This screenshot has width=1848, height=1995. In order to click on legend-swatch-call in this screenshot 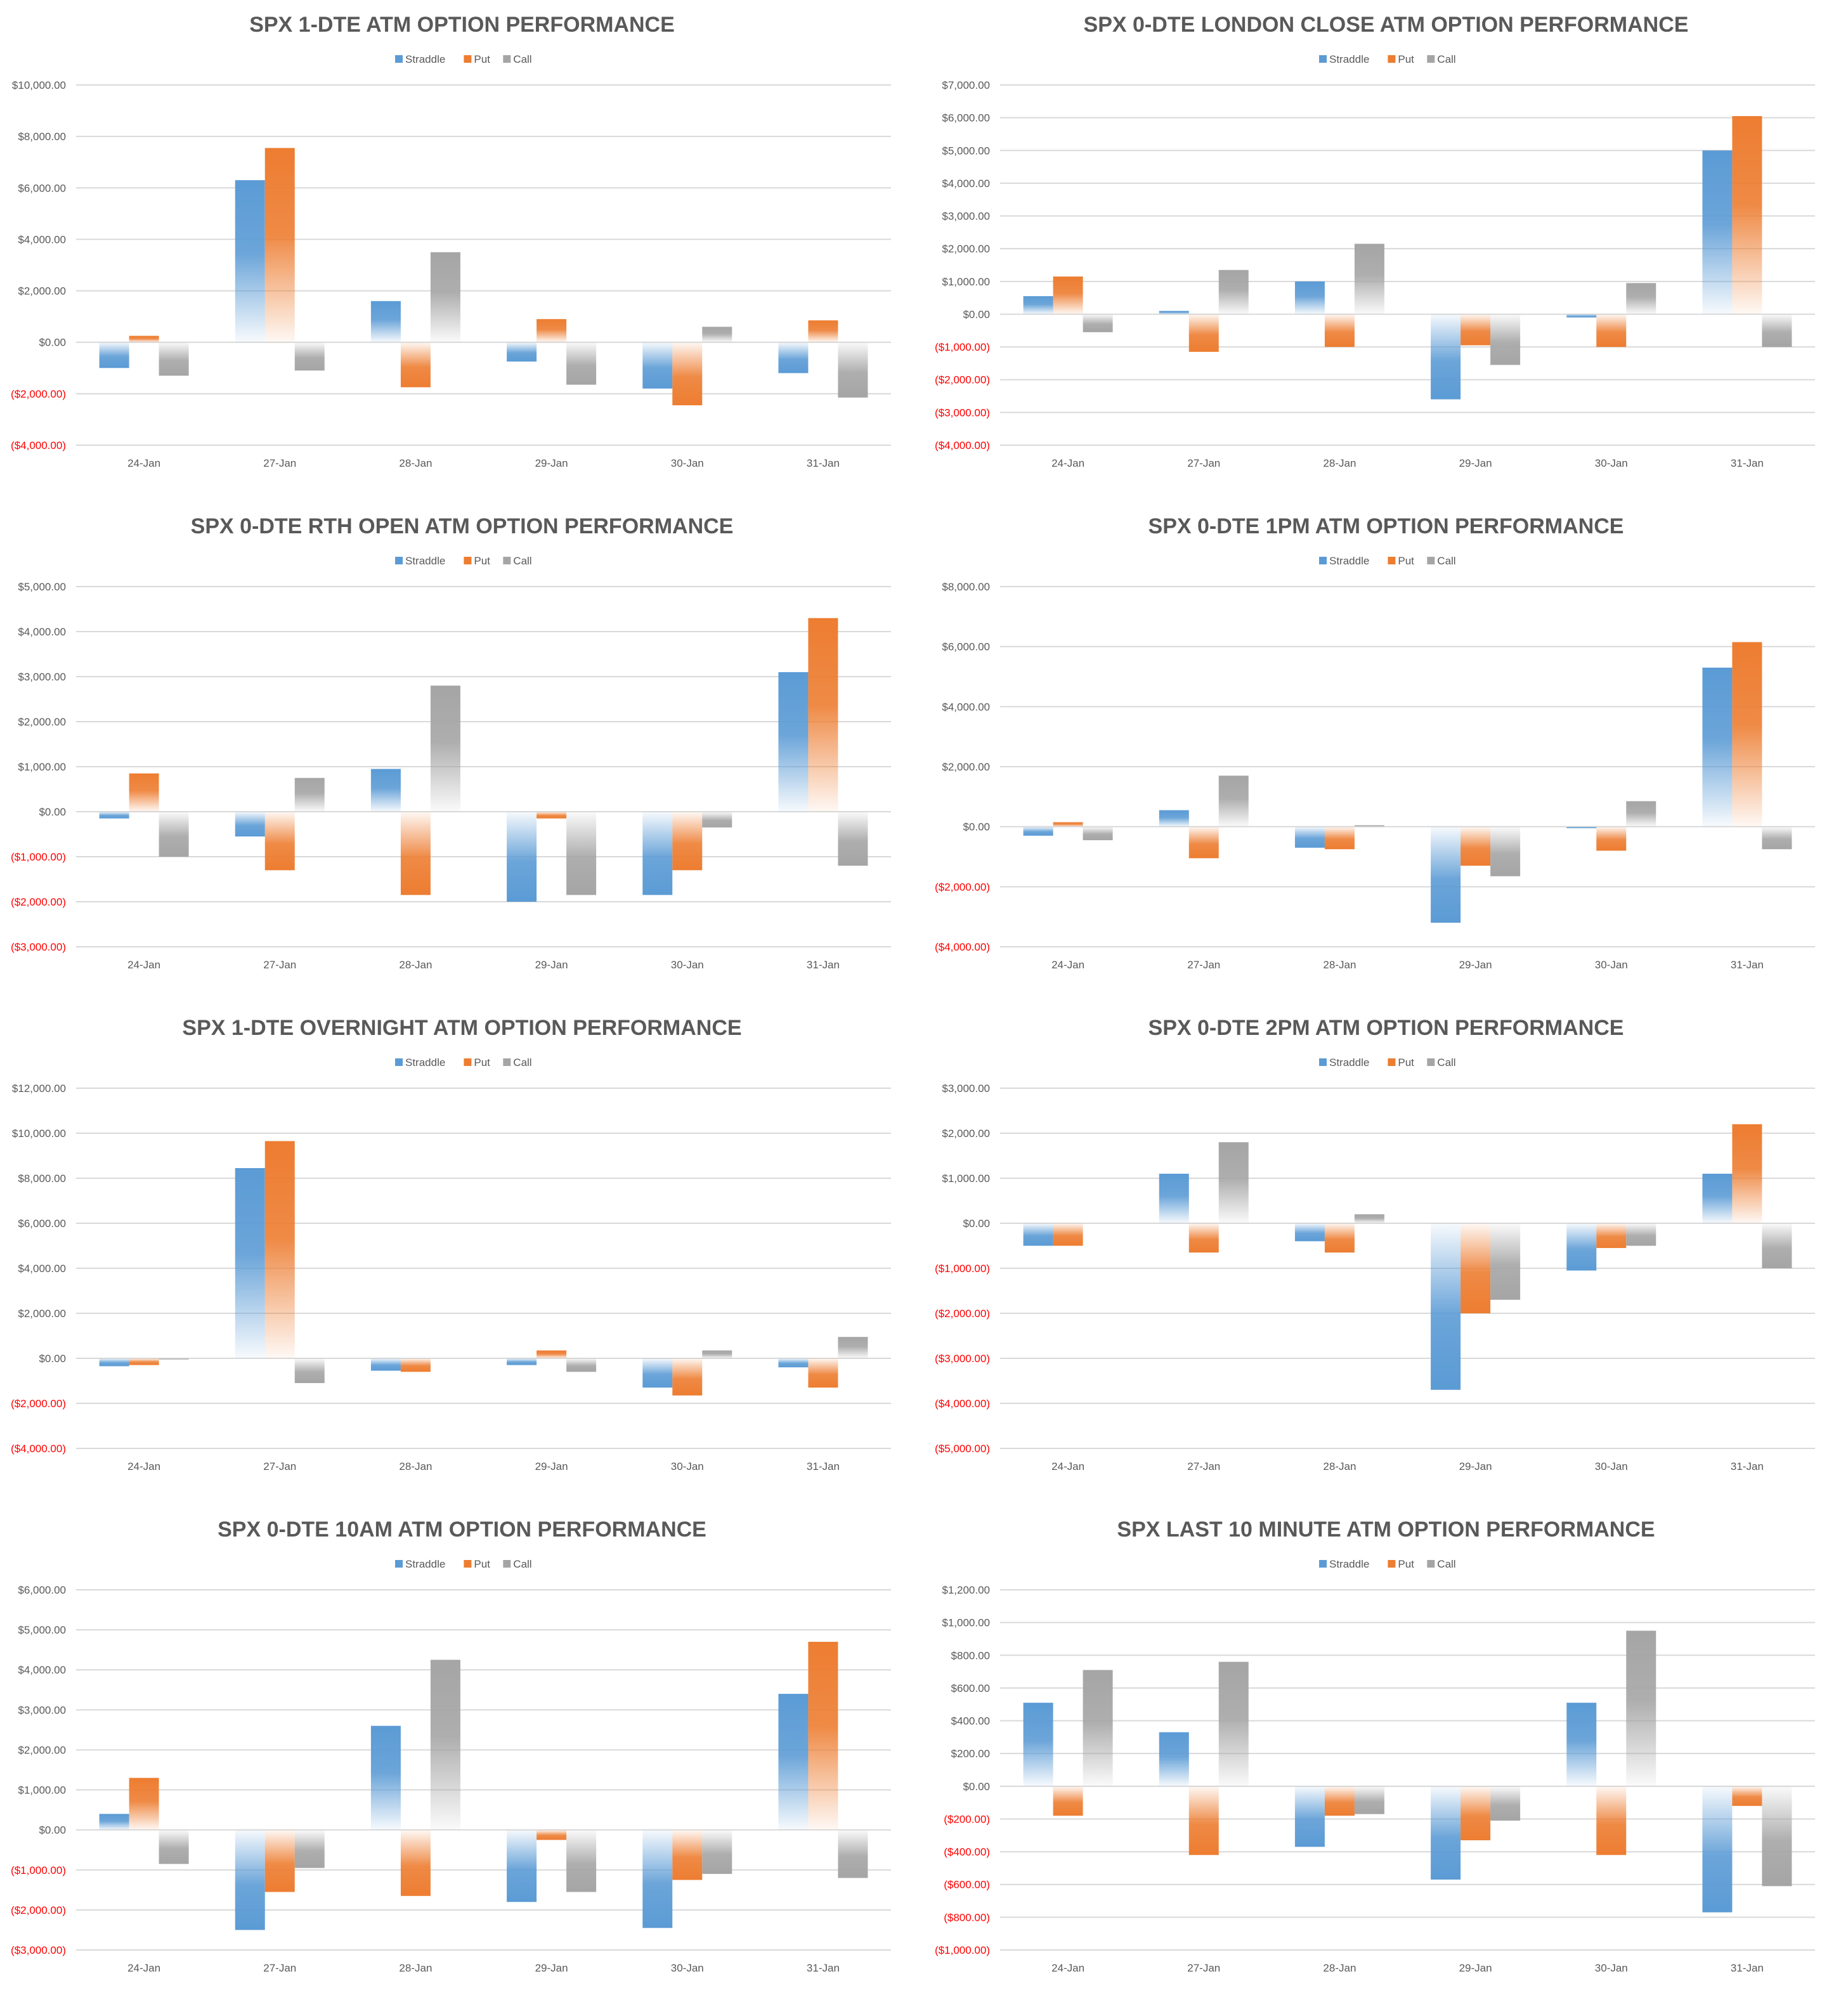, I will do `click(1431, 560)`.